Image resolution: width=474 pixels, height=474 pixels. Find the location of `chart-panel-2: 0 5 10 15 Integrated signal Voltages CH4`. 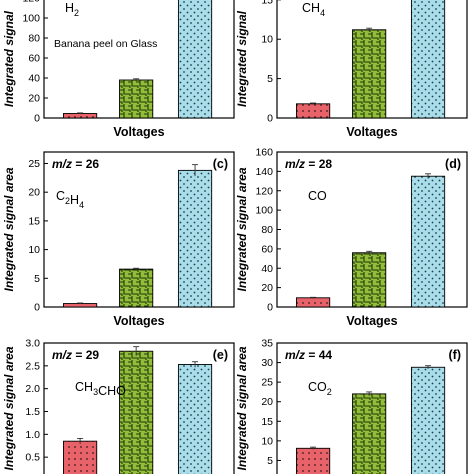

chart-panel-2: 0 5 10 15 Integrated signal Voltages CH4 is located at coordinates (351, 69).